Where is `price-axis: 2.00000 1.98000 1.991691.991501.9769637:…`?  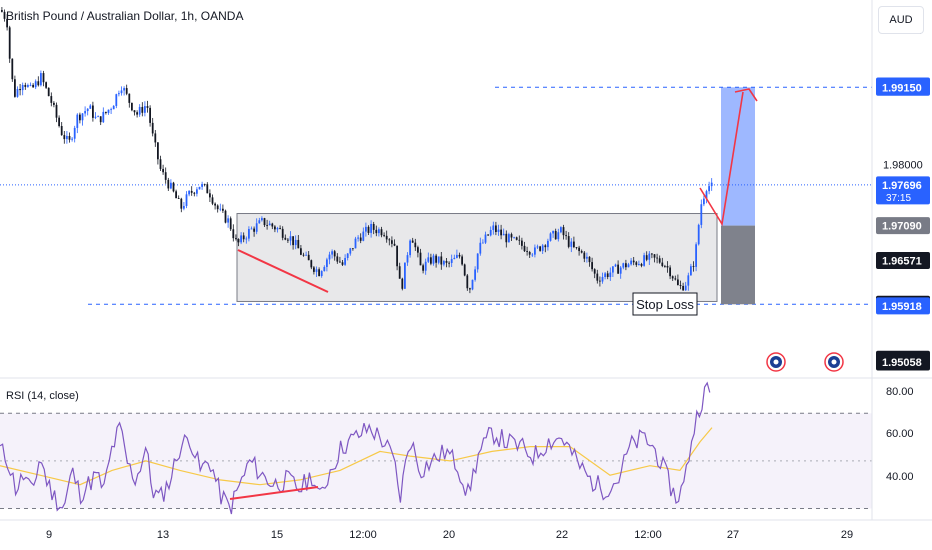 price-axis: 2.00000 1.98000 1.991691.991501.9769637:… is located at coordinates (900, 260).